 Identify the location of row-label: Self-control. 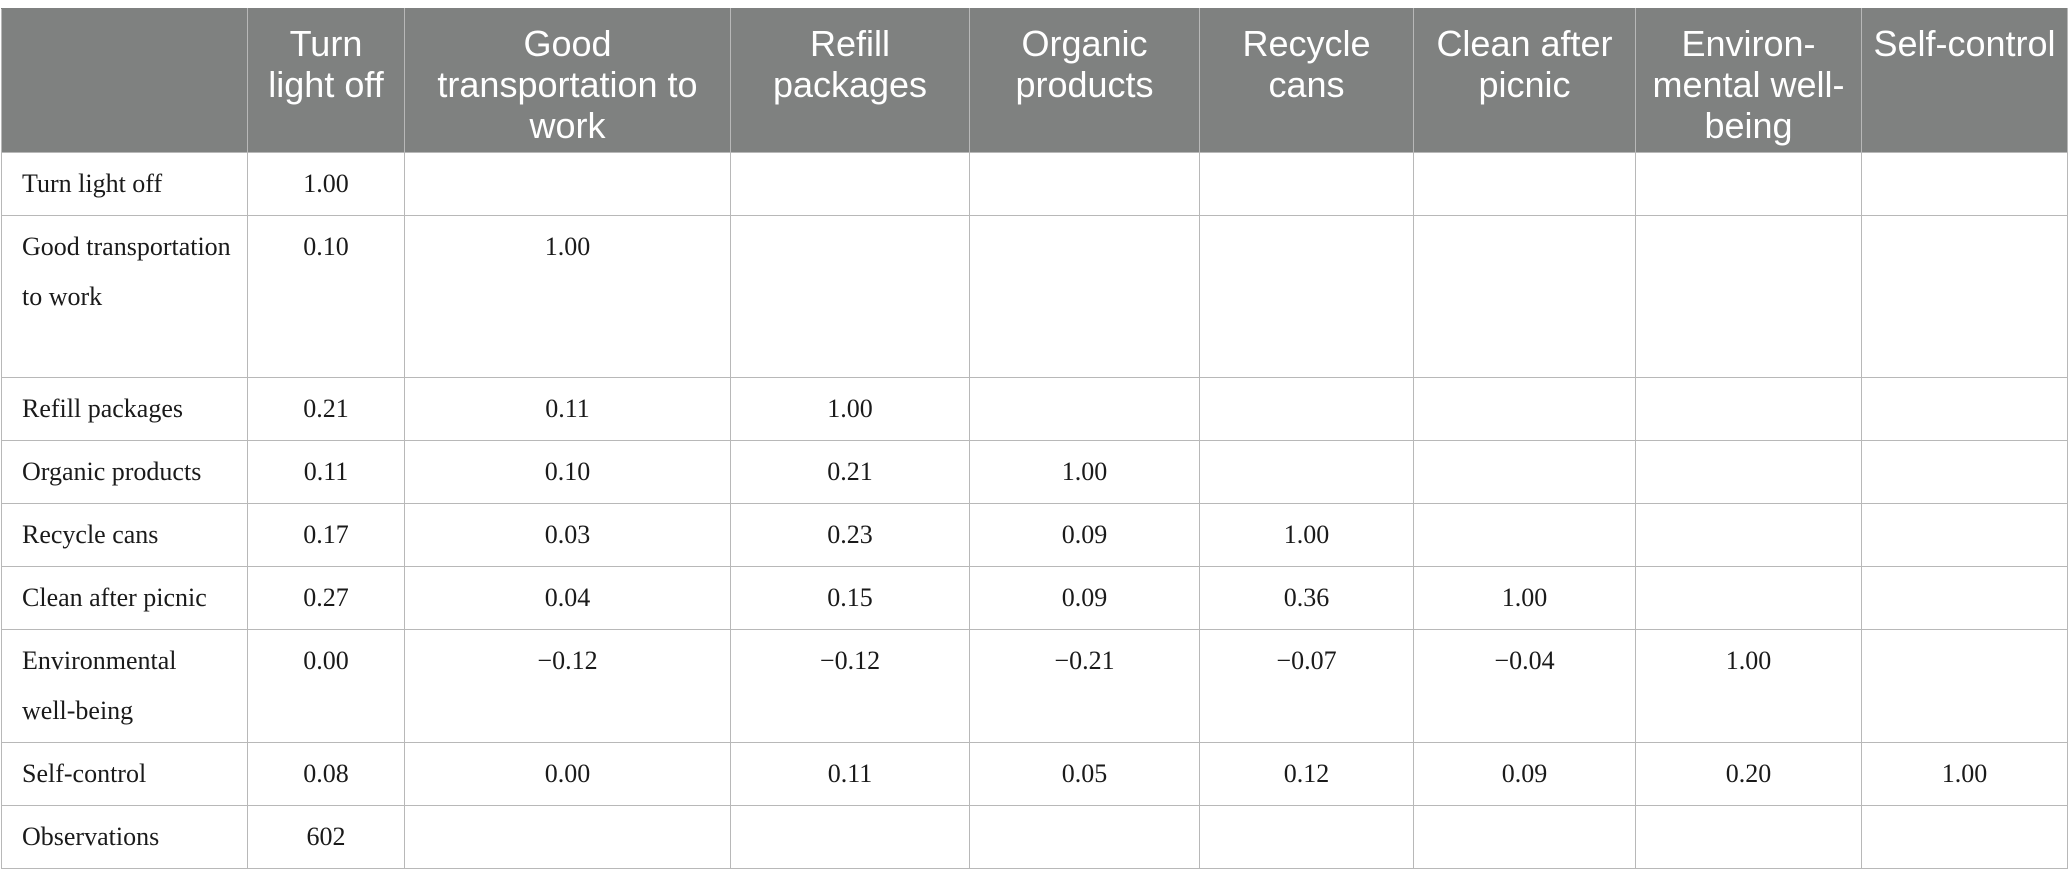
(124, 774).